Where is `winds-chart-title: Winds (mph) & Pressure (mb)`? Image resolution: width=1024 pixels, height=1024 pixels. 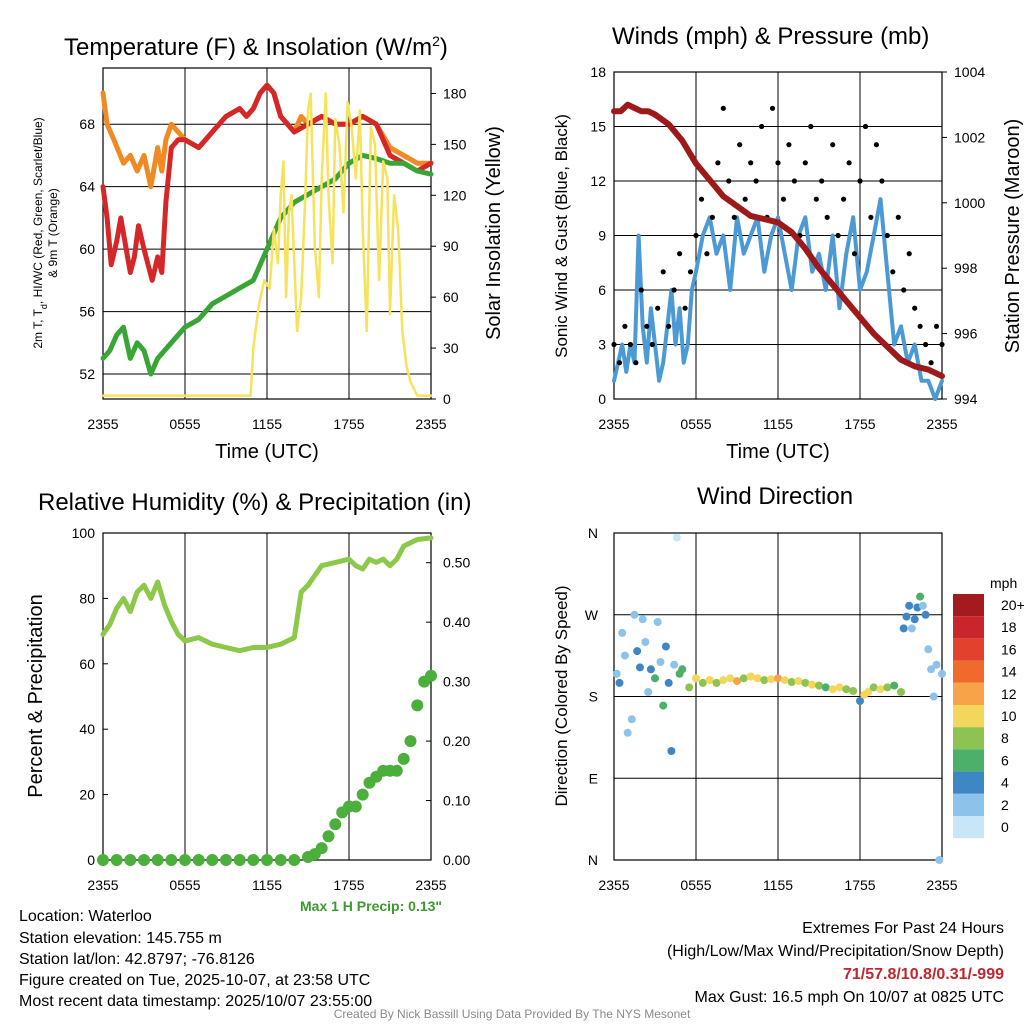 winds-chart-title: Winds (mph) & Pressure (mb) is located at coordinates (771, 36).